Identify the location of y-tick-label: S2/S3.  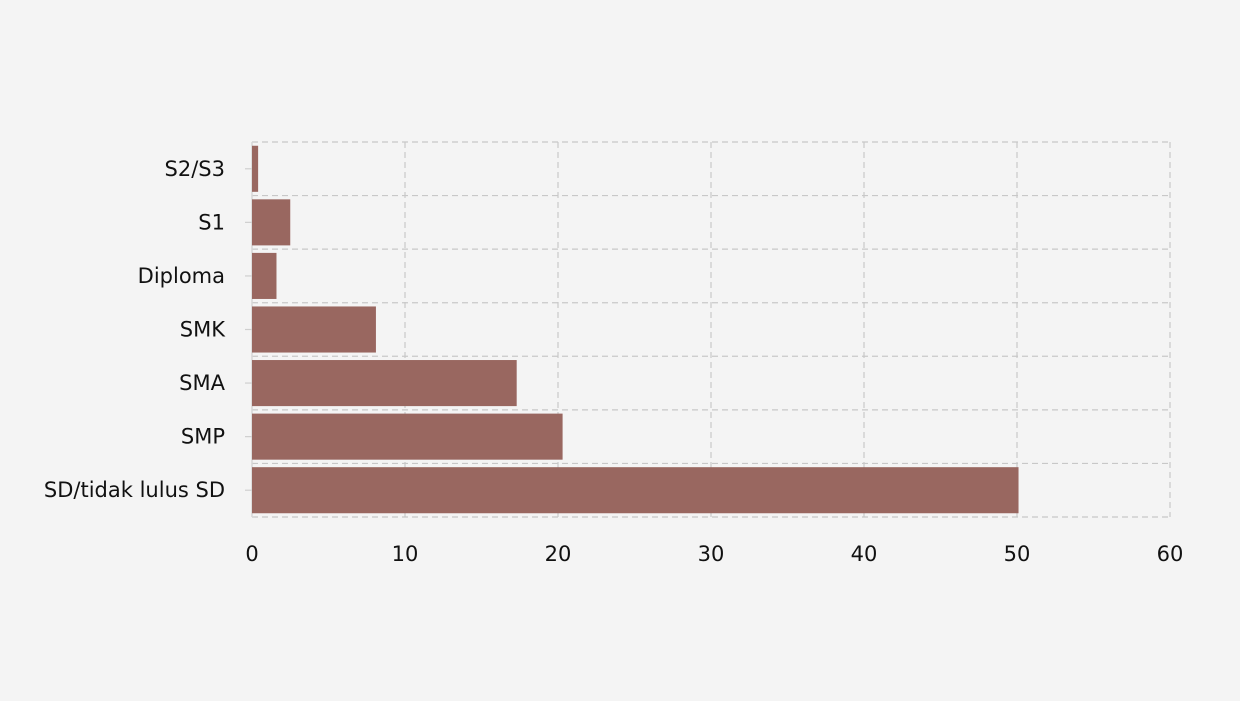
(195, 169).